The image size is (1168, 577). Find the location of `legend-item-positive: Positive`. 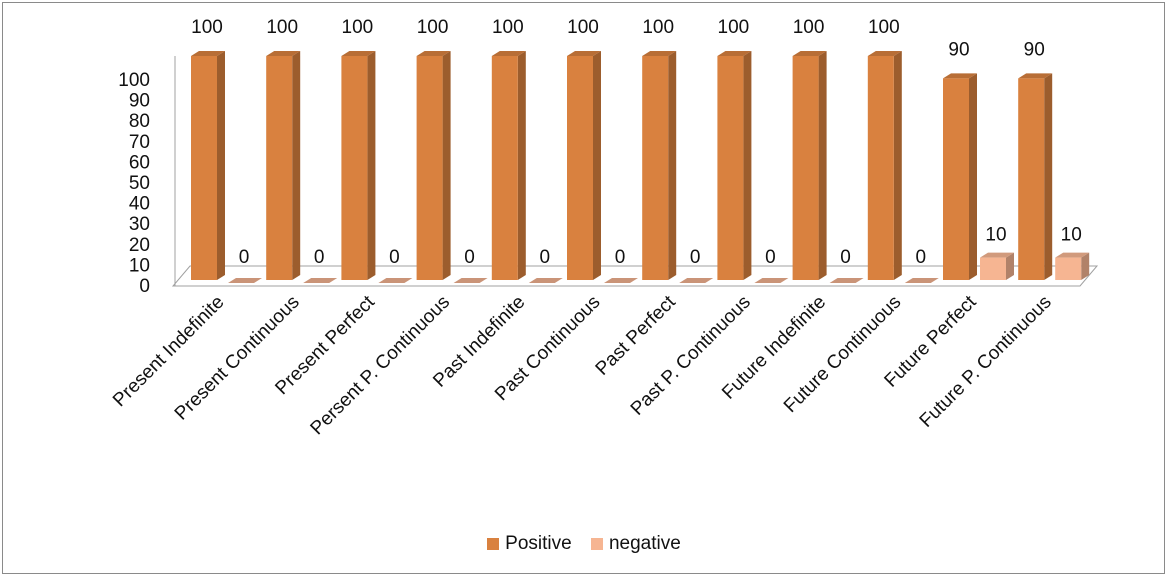

legend-item-positive: Positive is located at coordinates (529, 544).